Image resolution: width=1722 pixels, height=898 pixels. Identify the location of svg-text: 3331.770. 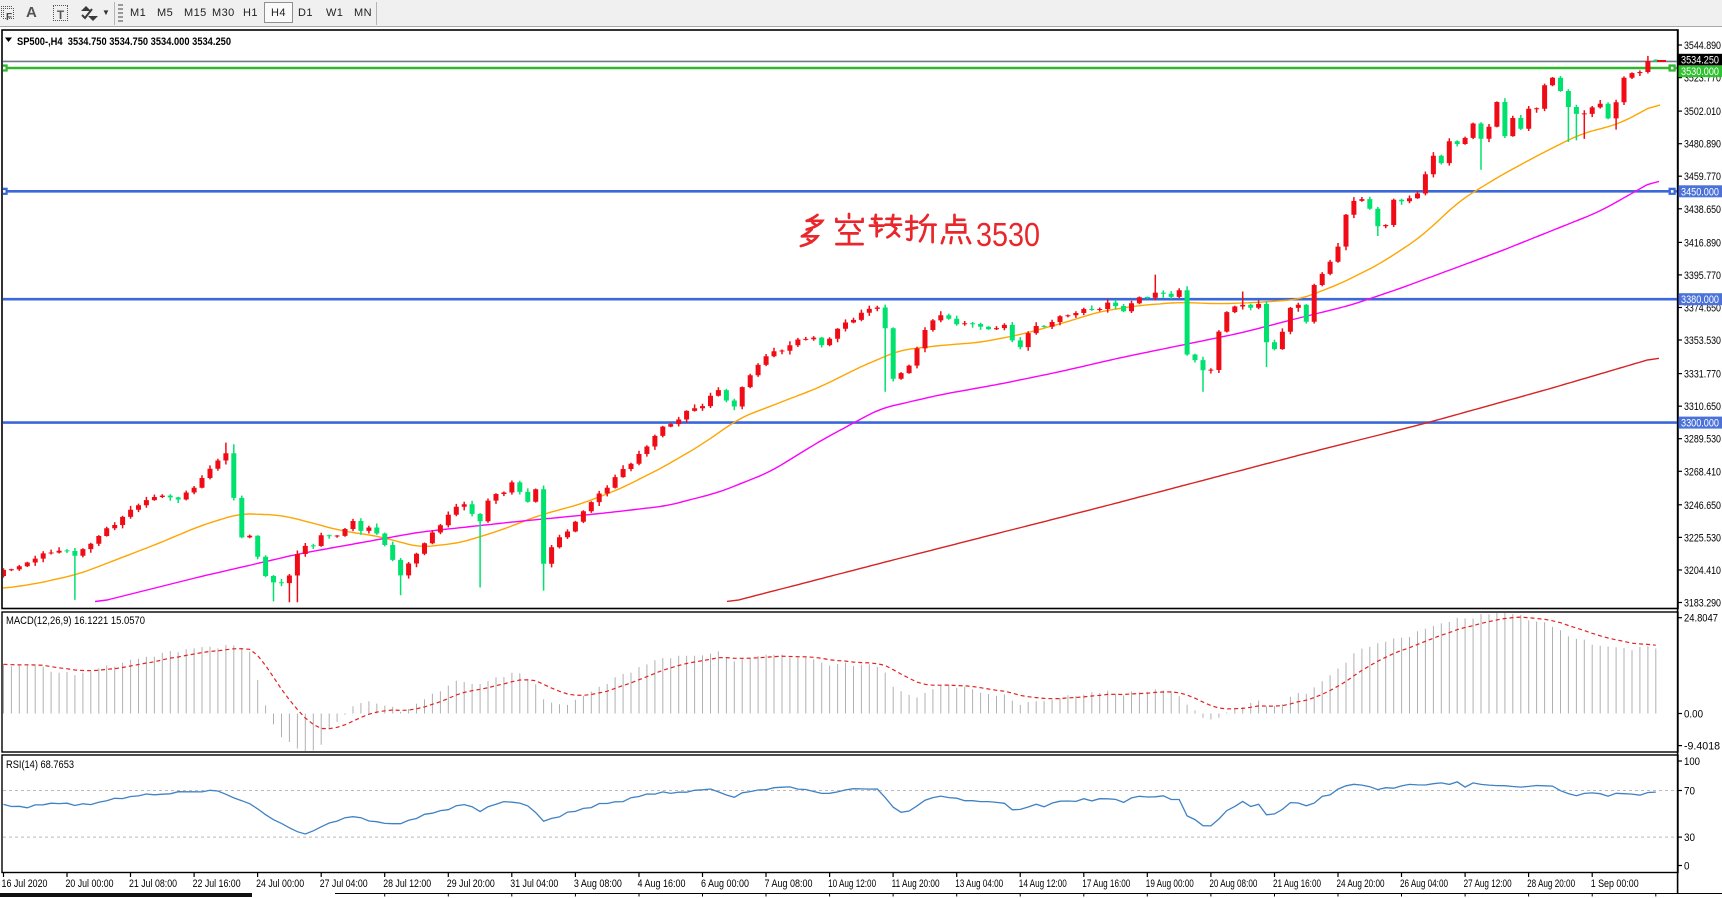
(1702, 375).